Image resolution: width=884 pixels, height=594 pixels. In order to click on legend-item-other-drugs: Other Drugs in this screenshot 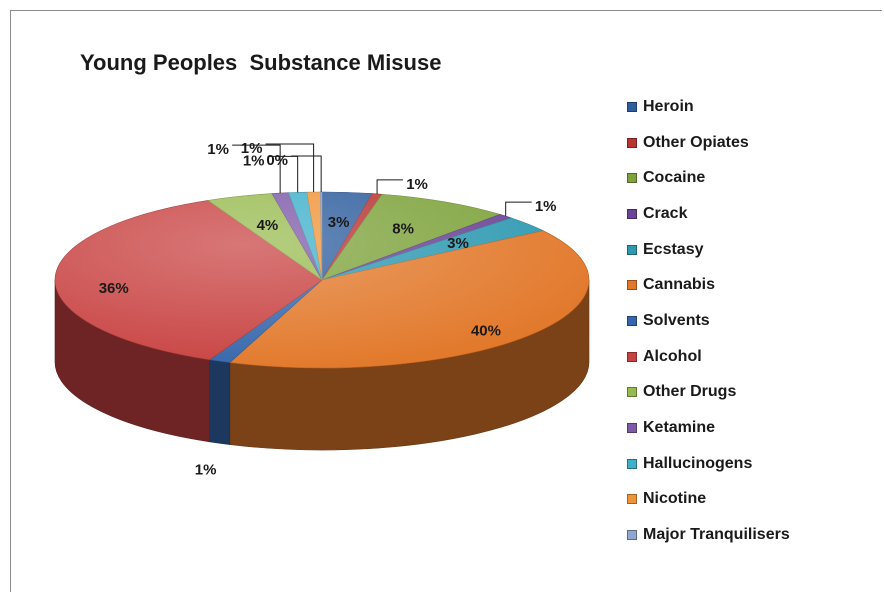, I will do `click(708, 393)`.